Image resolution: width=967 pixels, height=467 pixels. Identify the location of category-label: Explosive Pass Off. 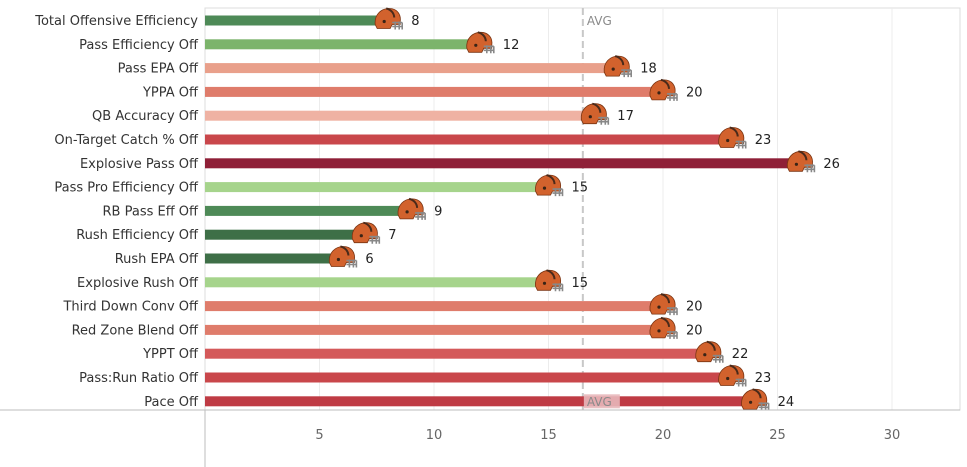
(139, 164).